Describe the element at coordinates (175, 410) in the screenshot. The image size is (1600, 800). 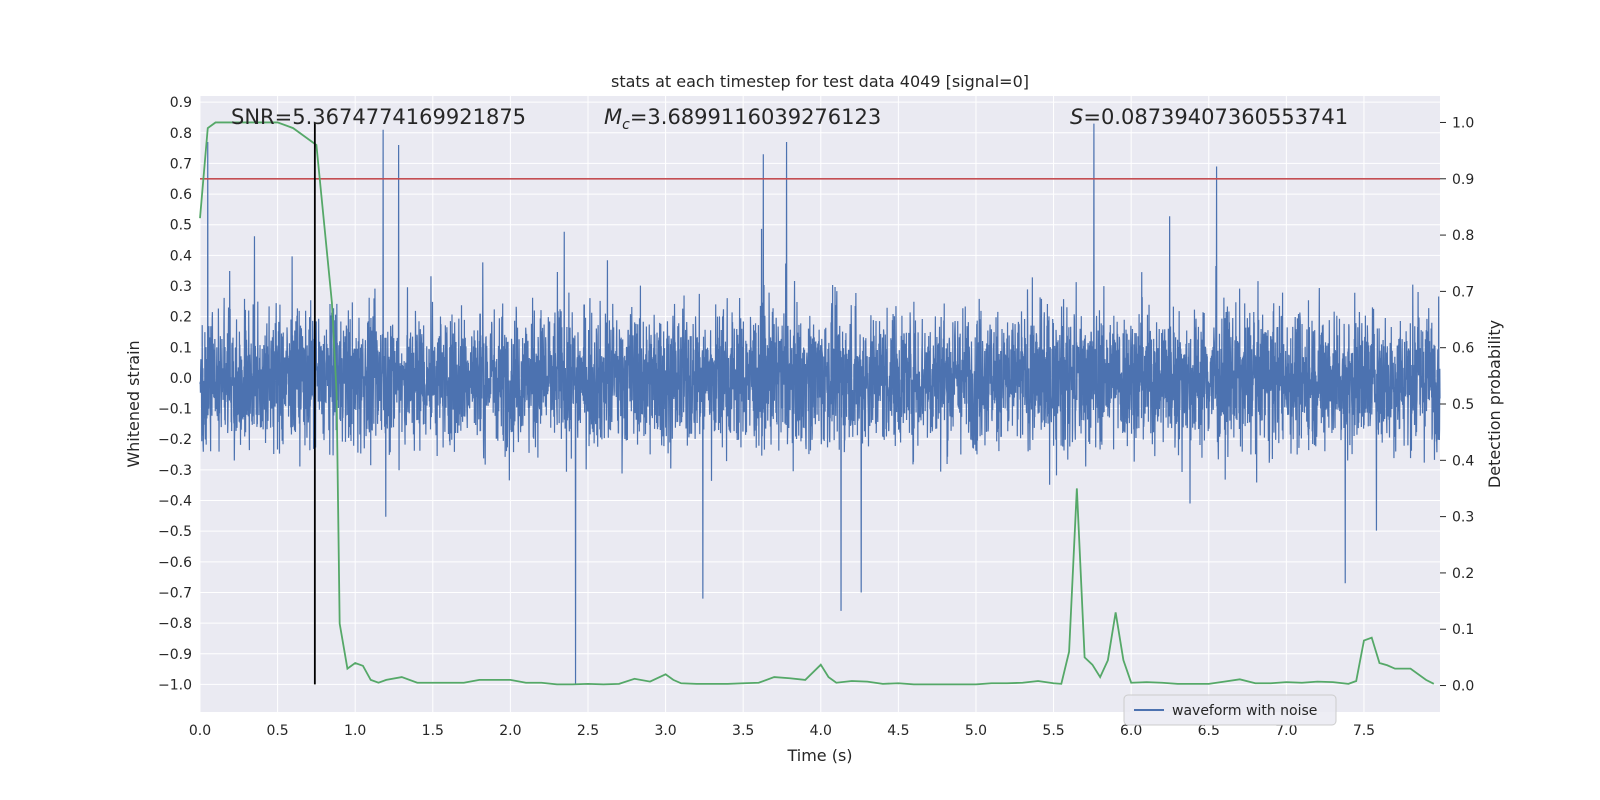
I see `y-tick-label: −0.1` at that location.